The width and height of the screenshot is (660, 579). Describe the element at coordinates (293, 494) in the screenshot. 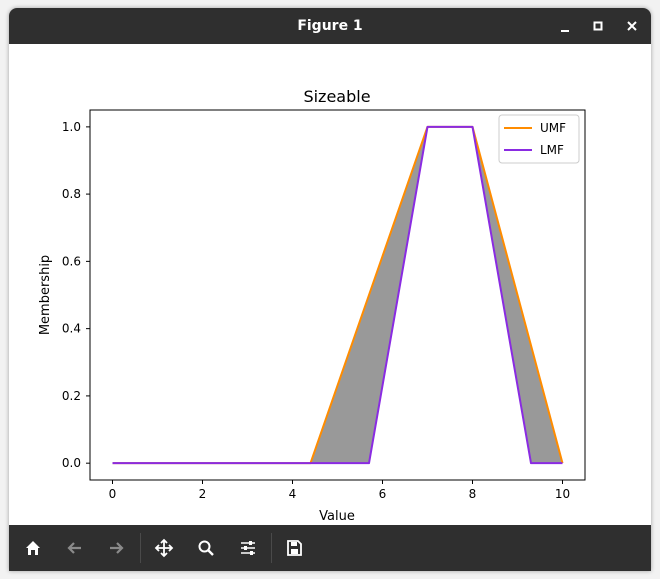

I see `x-tick-label: 4` at that location.